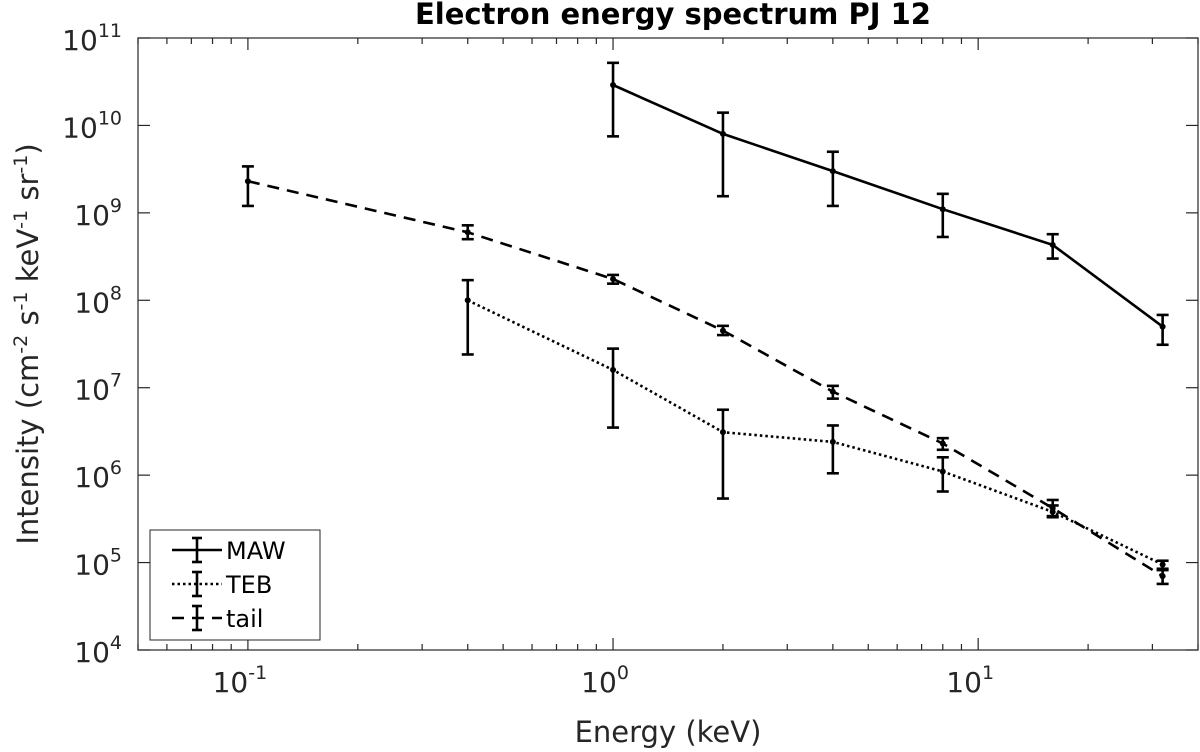 Image resolution: width=1200 pixels, height=752 pixels. I want to click on y-tick-label: 10⁹, so click(98, 213).